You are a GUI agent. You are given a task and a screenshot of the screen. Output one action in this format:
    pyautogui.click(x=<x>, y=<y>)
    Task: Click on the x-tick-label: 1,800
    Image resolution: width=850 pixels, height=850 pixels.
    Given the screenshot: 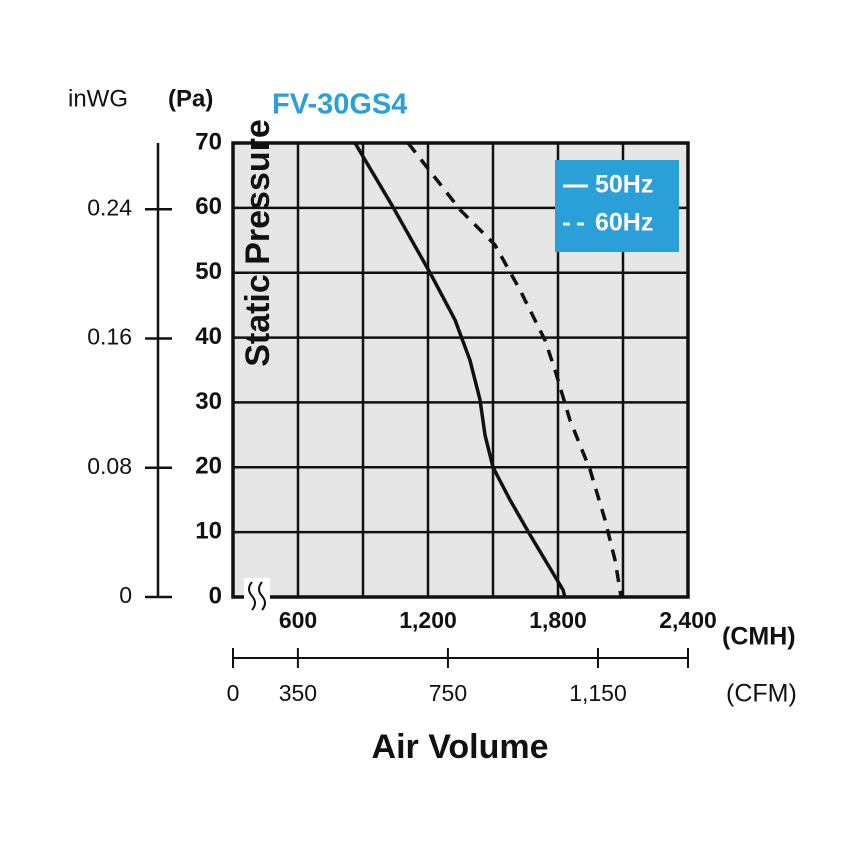 What is the action you would take?
    pyautogui.click(x=558, y=620)
    